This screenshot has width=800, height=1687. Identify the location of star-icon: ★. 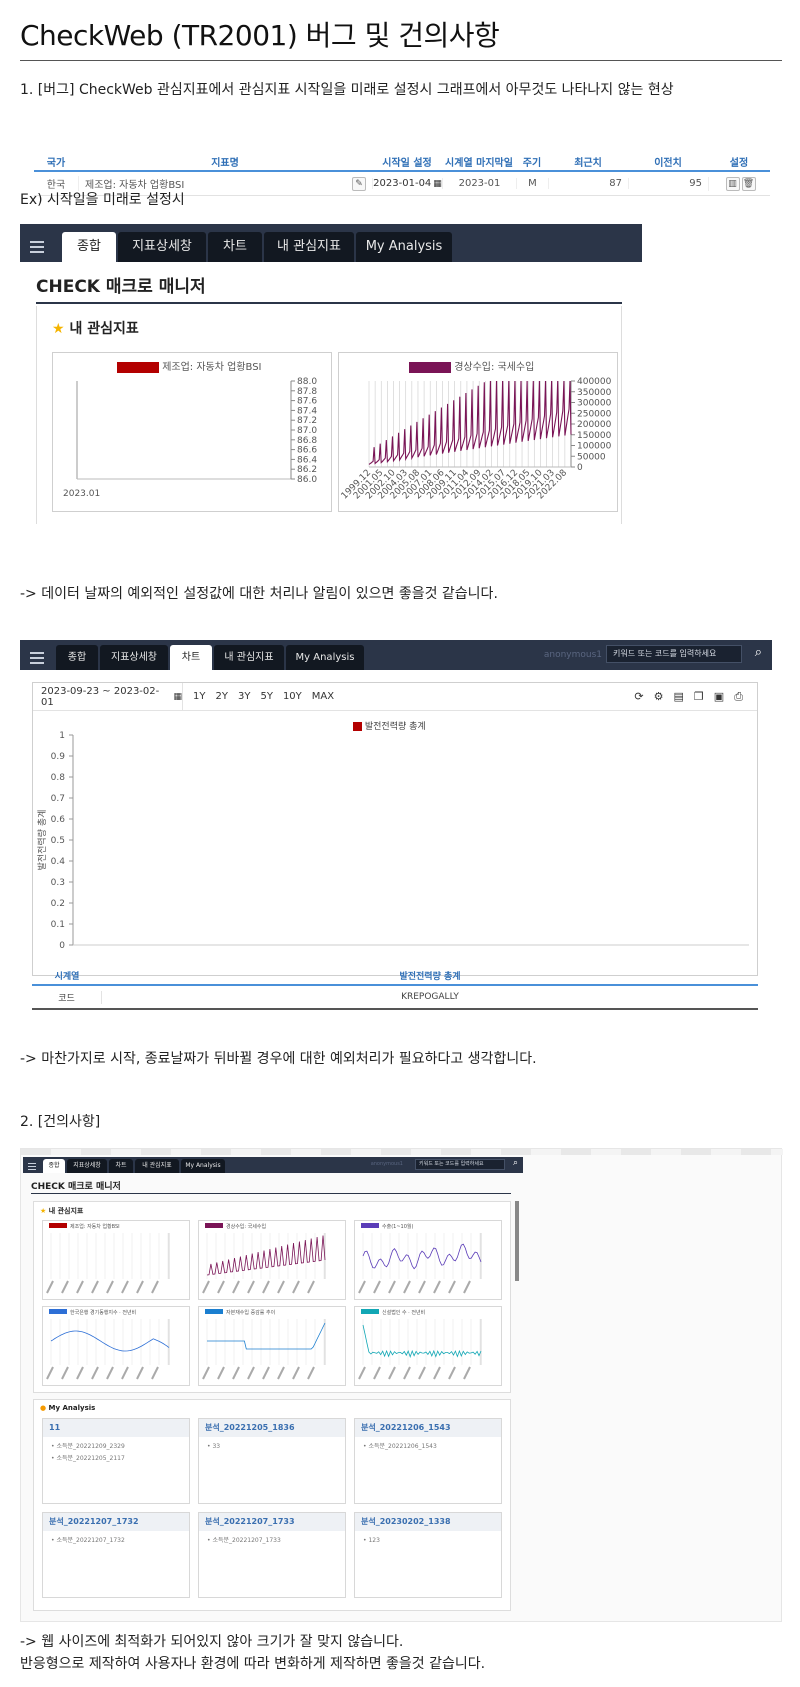
(43, 1211).